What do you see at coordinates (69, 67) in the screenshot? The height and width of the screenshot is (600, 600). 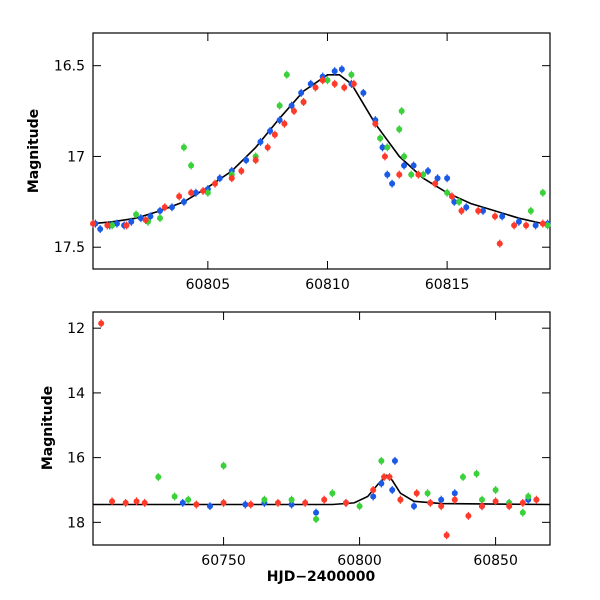 I see `y-tick-label: 16.5` at bounding box center [69, 67].